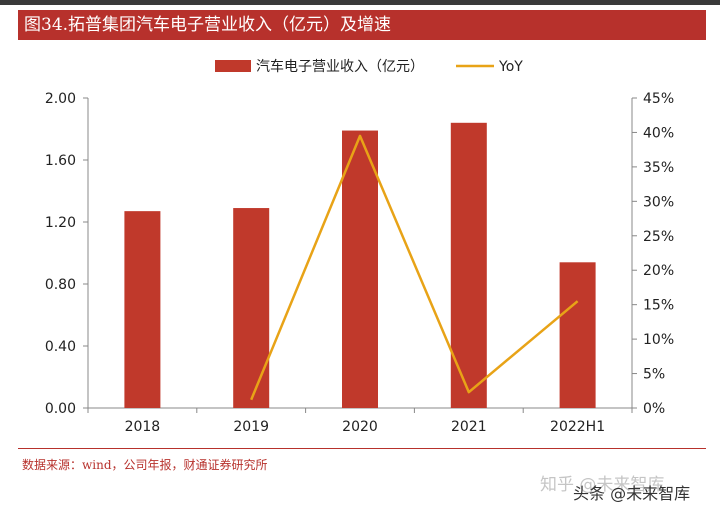  I want to click on y-right-tick-label: 45%, so click(658, 99).